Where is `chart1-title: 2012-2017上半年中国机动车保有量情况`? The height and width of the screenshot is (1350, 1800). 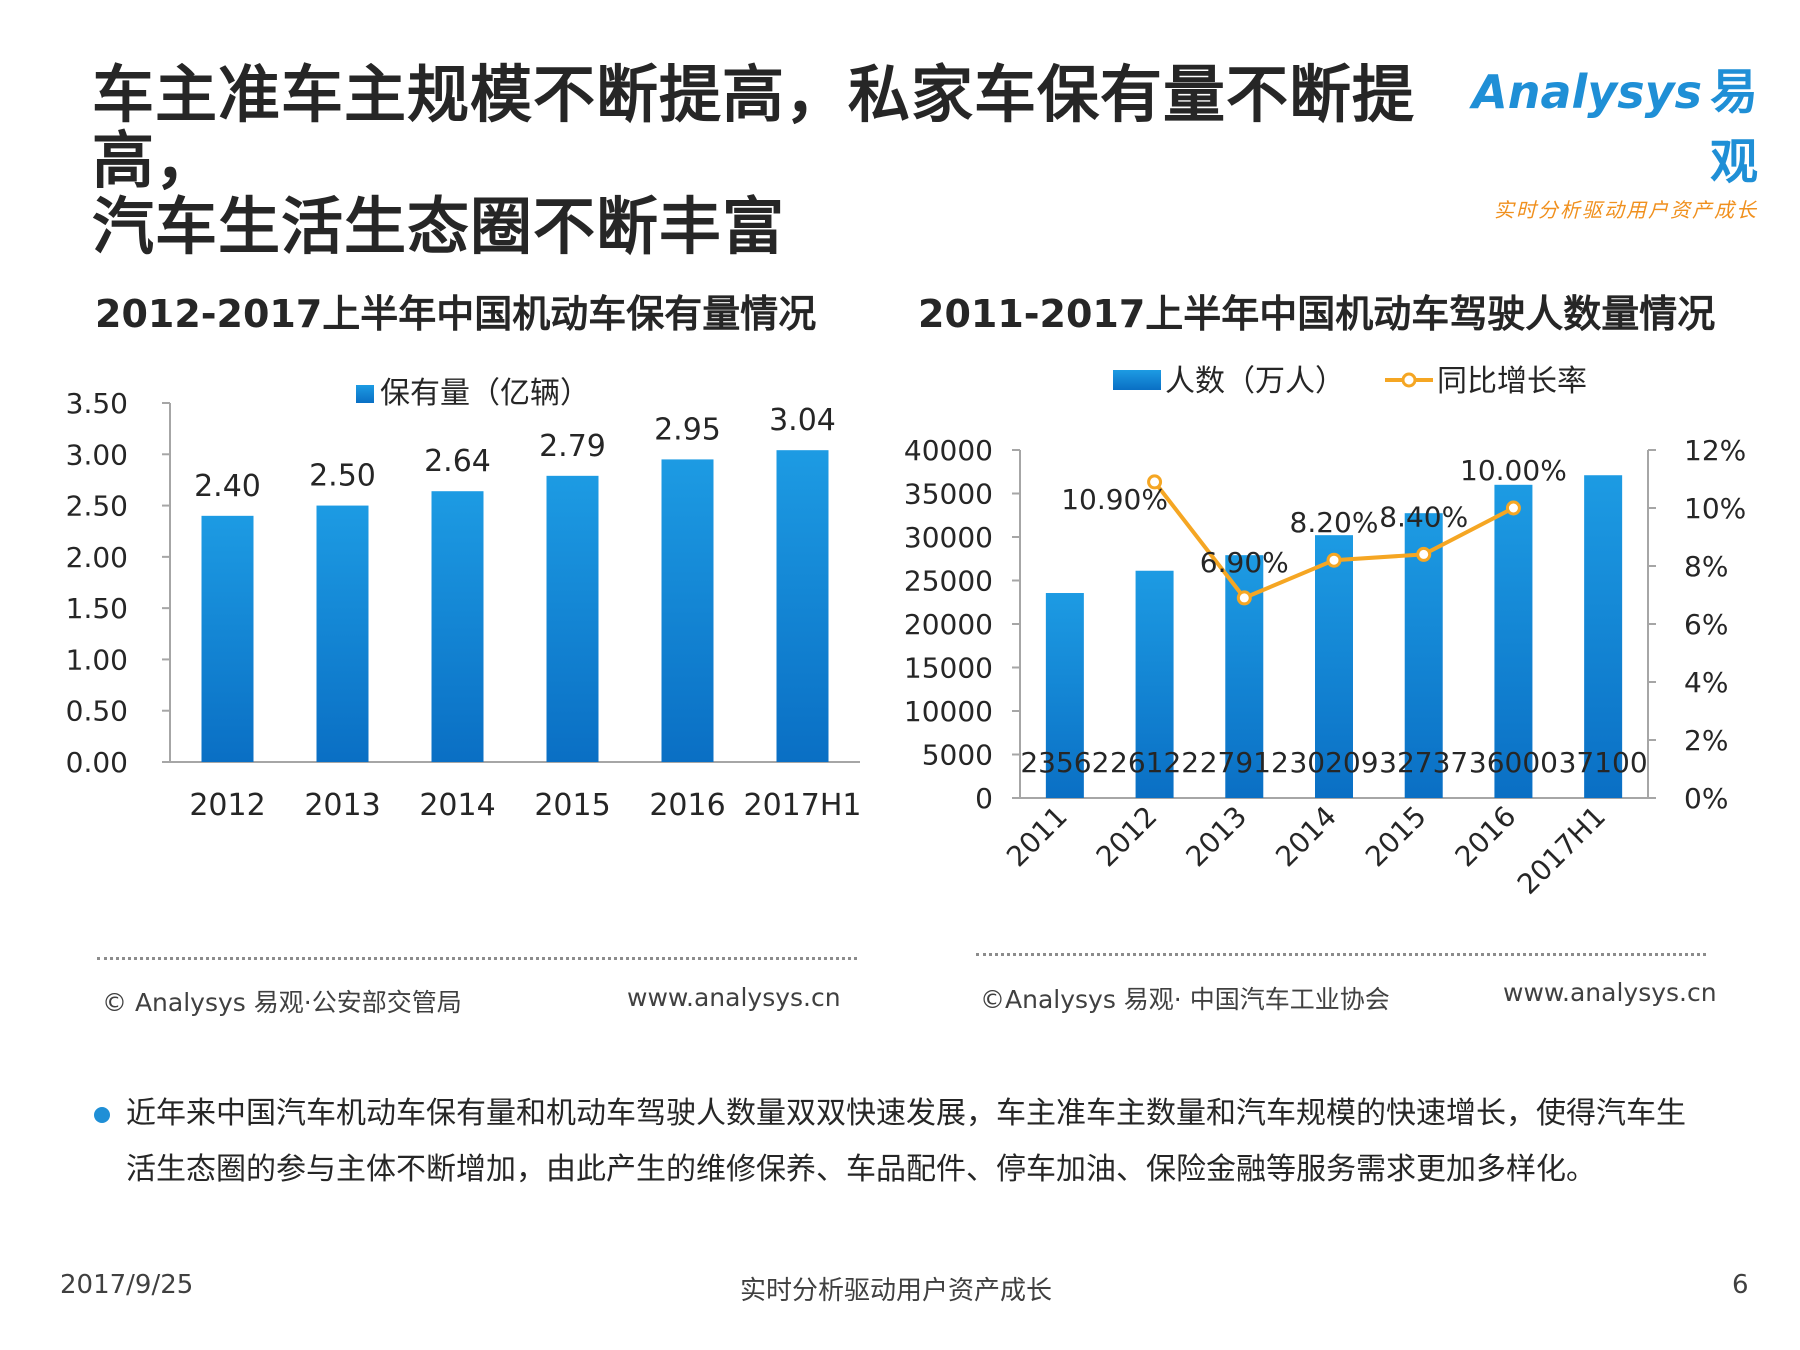
chart1-title: 2012-2017上半年中国机动车保有量情况 is located at coordinates (456, 314).